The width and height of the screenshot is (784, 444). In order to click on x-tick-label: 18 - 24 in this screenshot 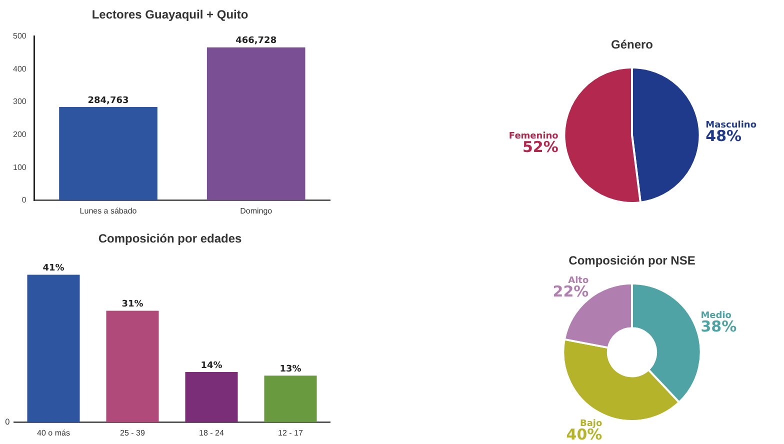, I will do `click(212, 433)`.